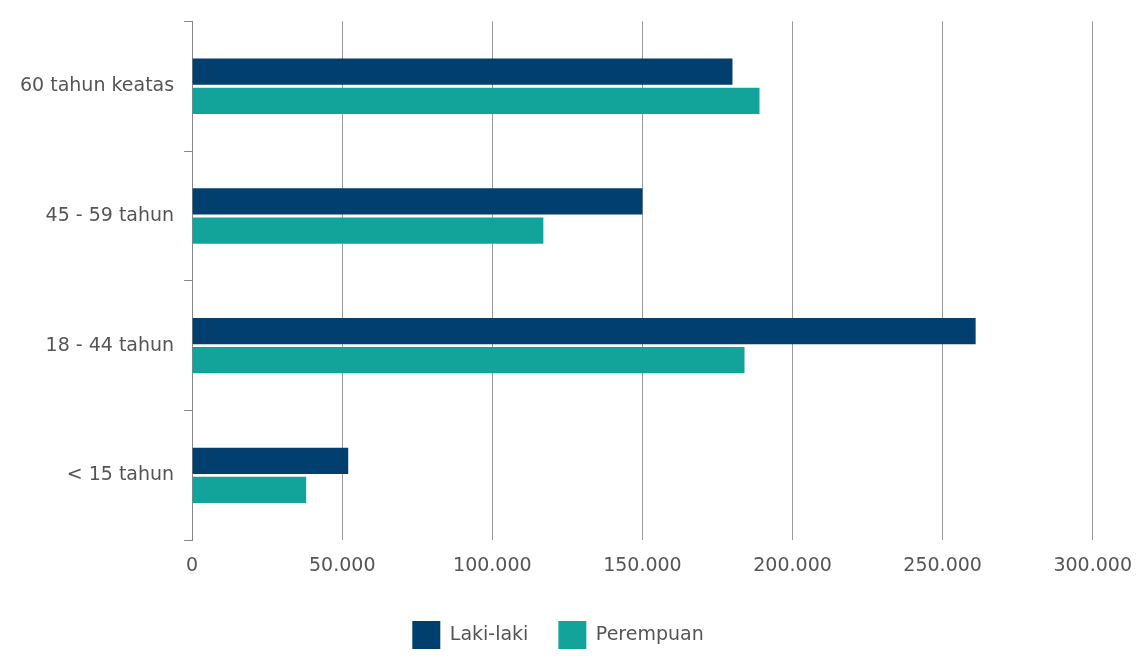 The width and height of the screenshot is (1146, 664). What do you see at coordinates (342, 563) in the screenshot?
I see `x-tick-label: 50.000` at bounding box center [342, 563].